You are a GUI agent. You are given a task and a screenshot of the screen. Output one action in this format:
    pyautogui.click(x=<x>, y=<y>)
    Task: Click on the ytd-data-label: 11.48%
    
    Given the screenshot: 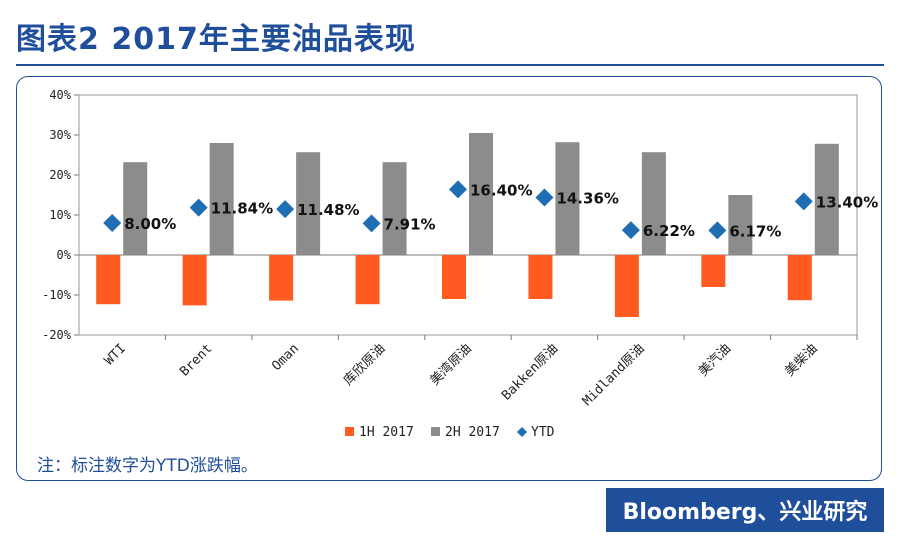 What is the action you would take?
    pyautogui.click(x=328, y=210)
    